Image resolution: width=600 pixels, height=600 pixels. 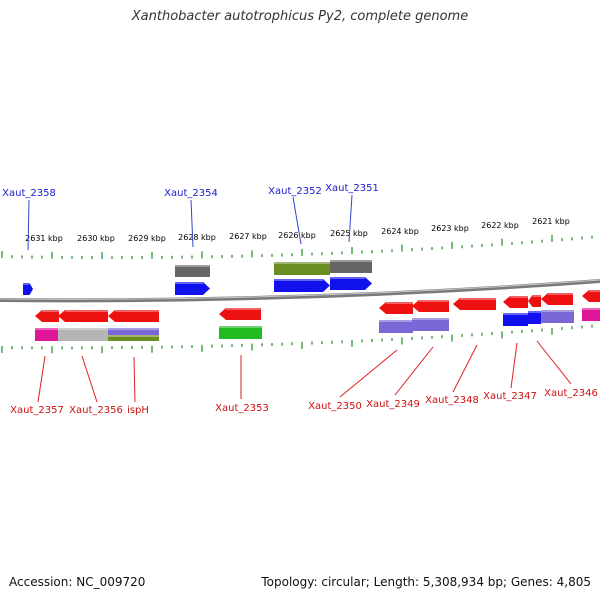 I want to click on scale-tick-label: 2621 kbp, so click(x=551, y=221).